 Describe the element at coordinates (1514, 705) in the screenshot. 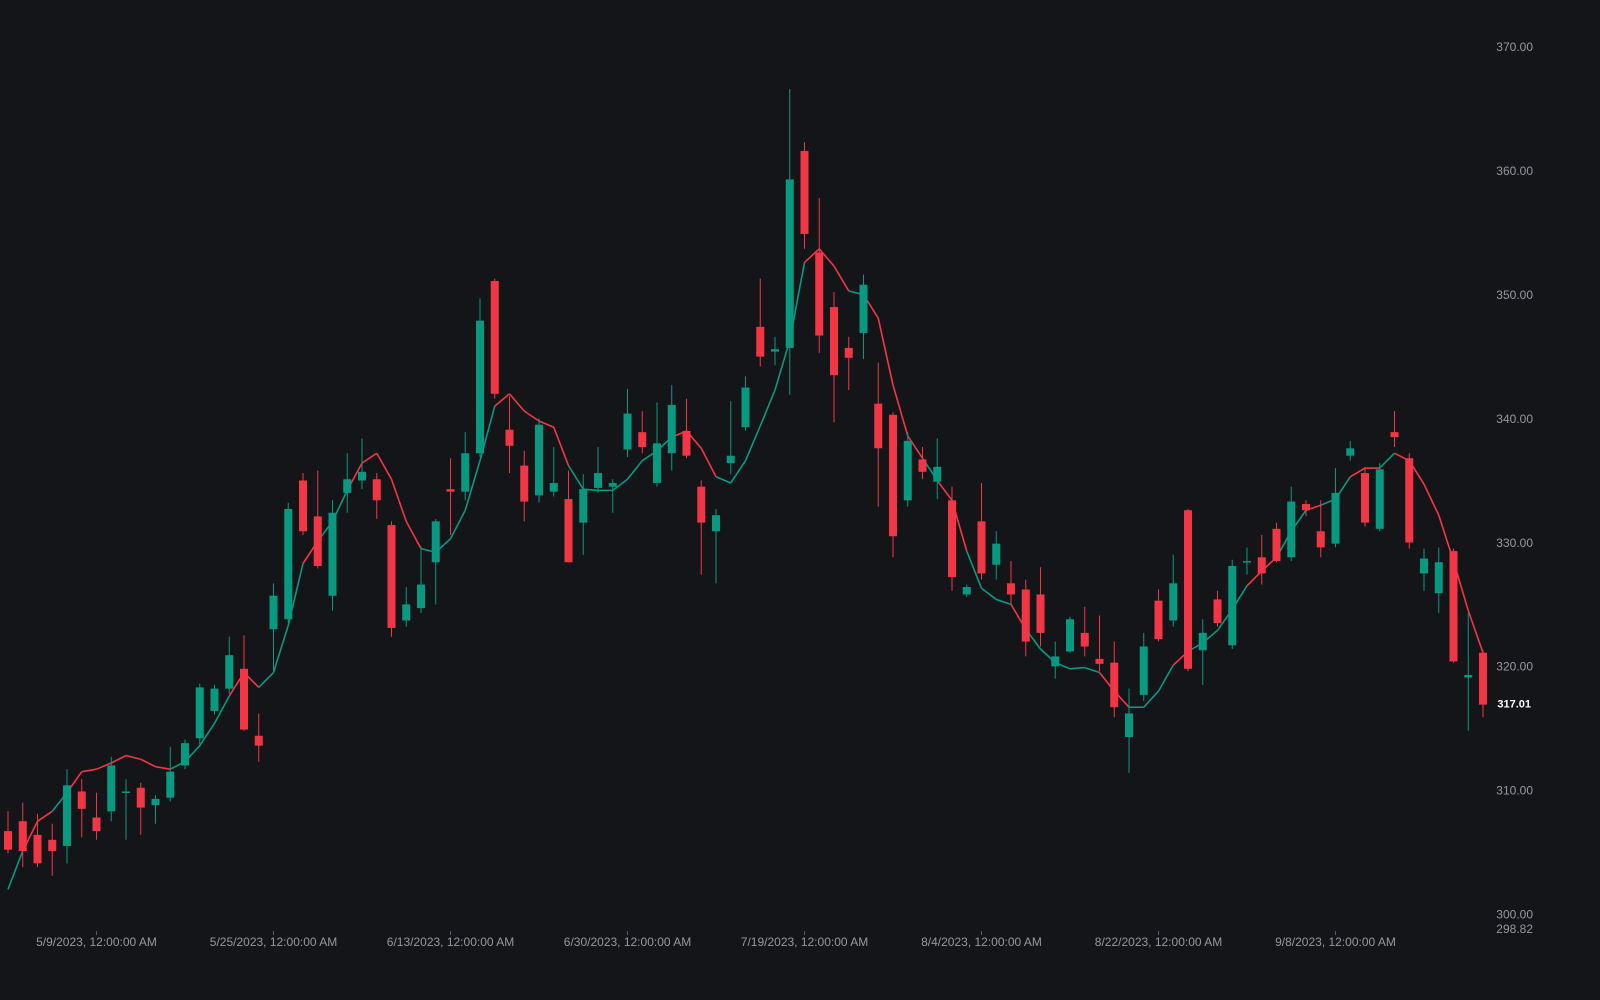

I see `last-price-label: 317.01` at that location.